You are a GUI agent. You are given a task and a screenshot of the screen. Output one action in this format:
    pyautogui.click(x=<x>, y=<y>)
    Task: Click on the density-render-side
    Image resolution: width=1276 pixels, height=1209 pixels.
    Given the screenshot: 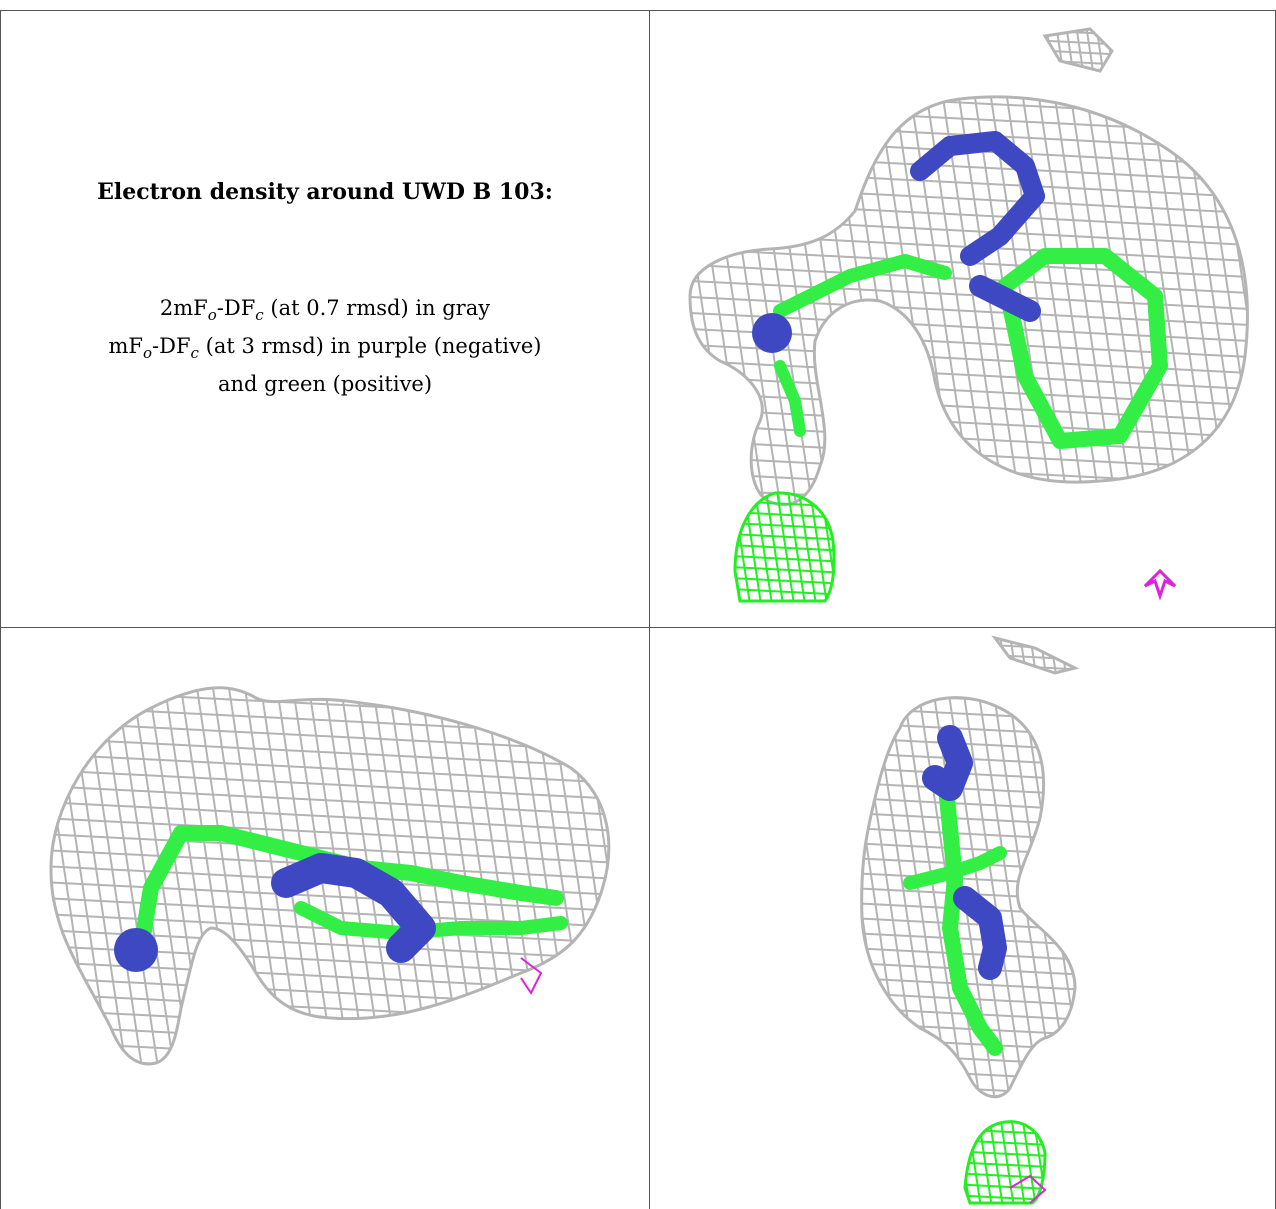 What is the action you would take?
    pyautogui.click(x=330, y=876)
    